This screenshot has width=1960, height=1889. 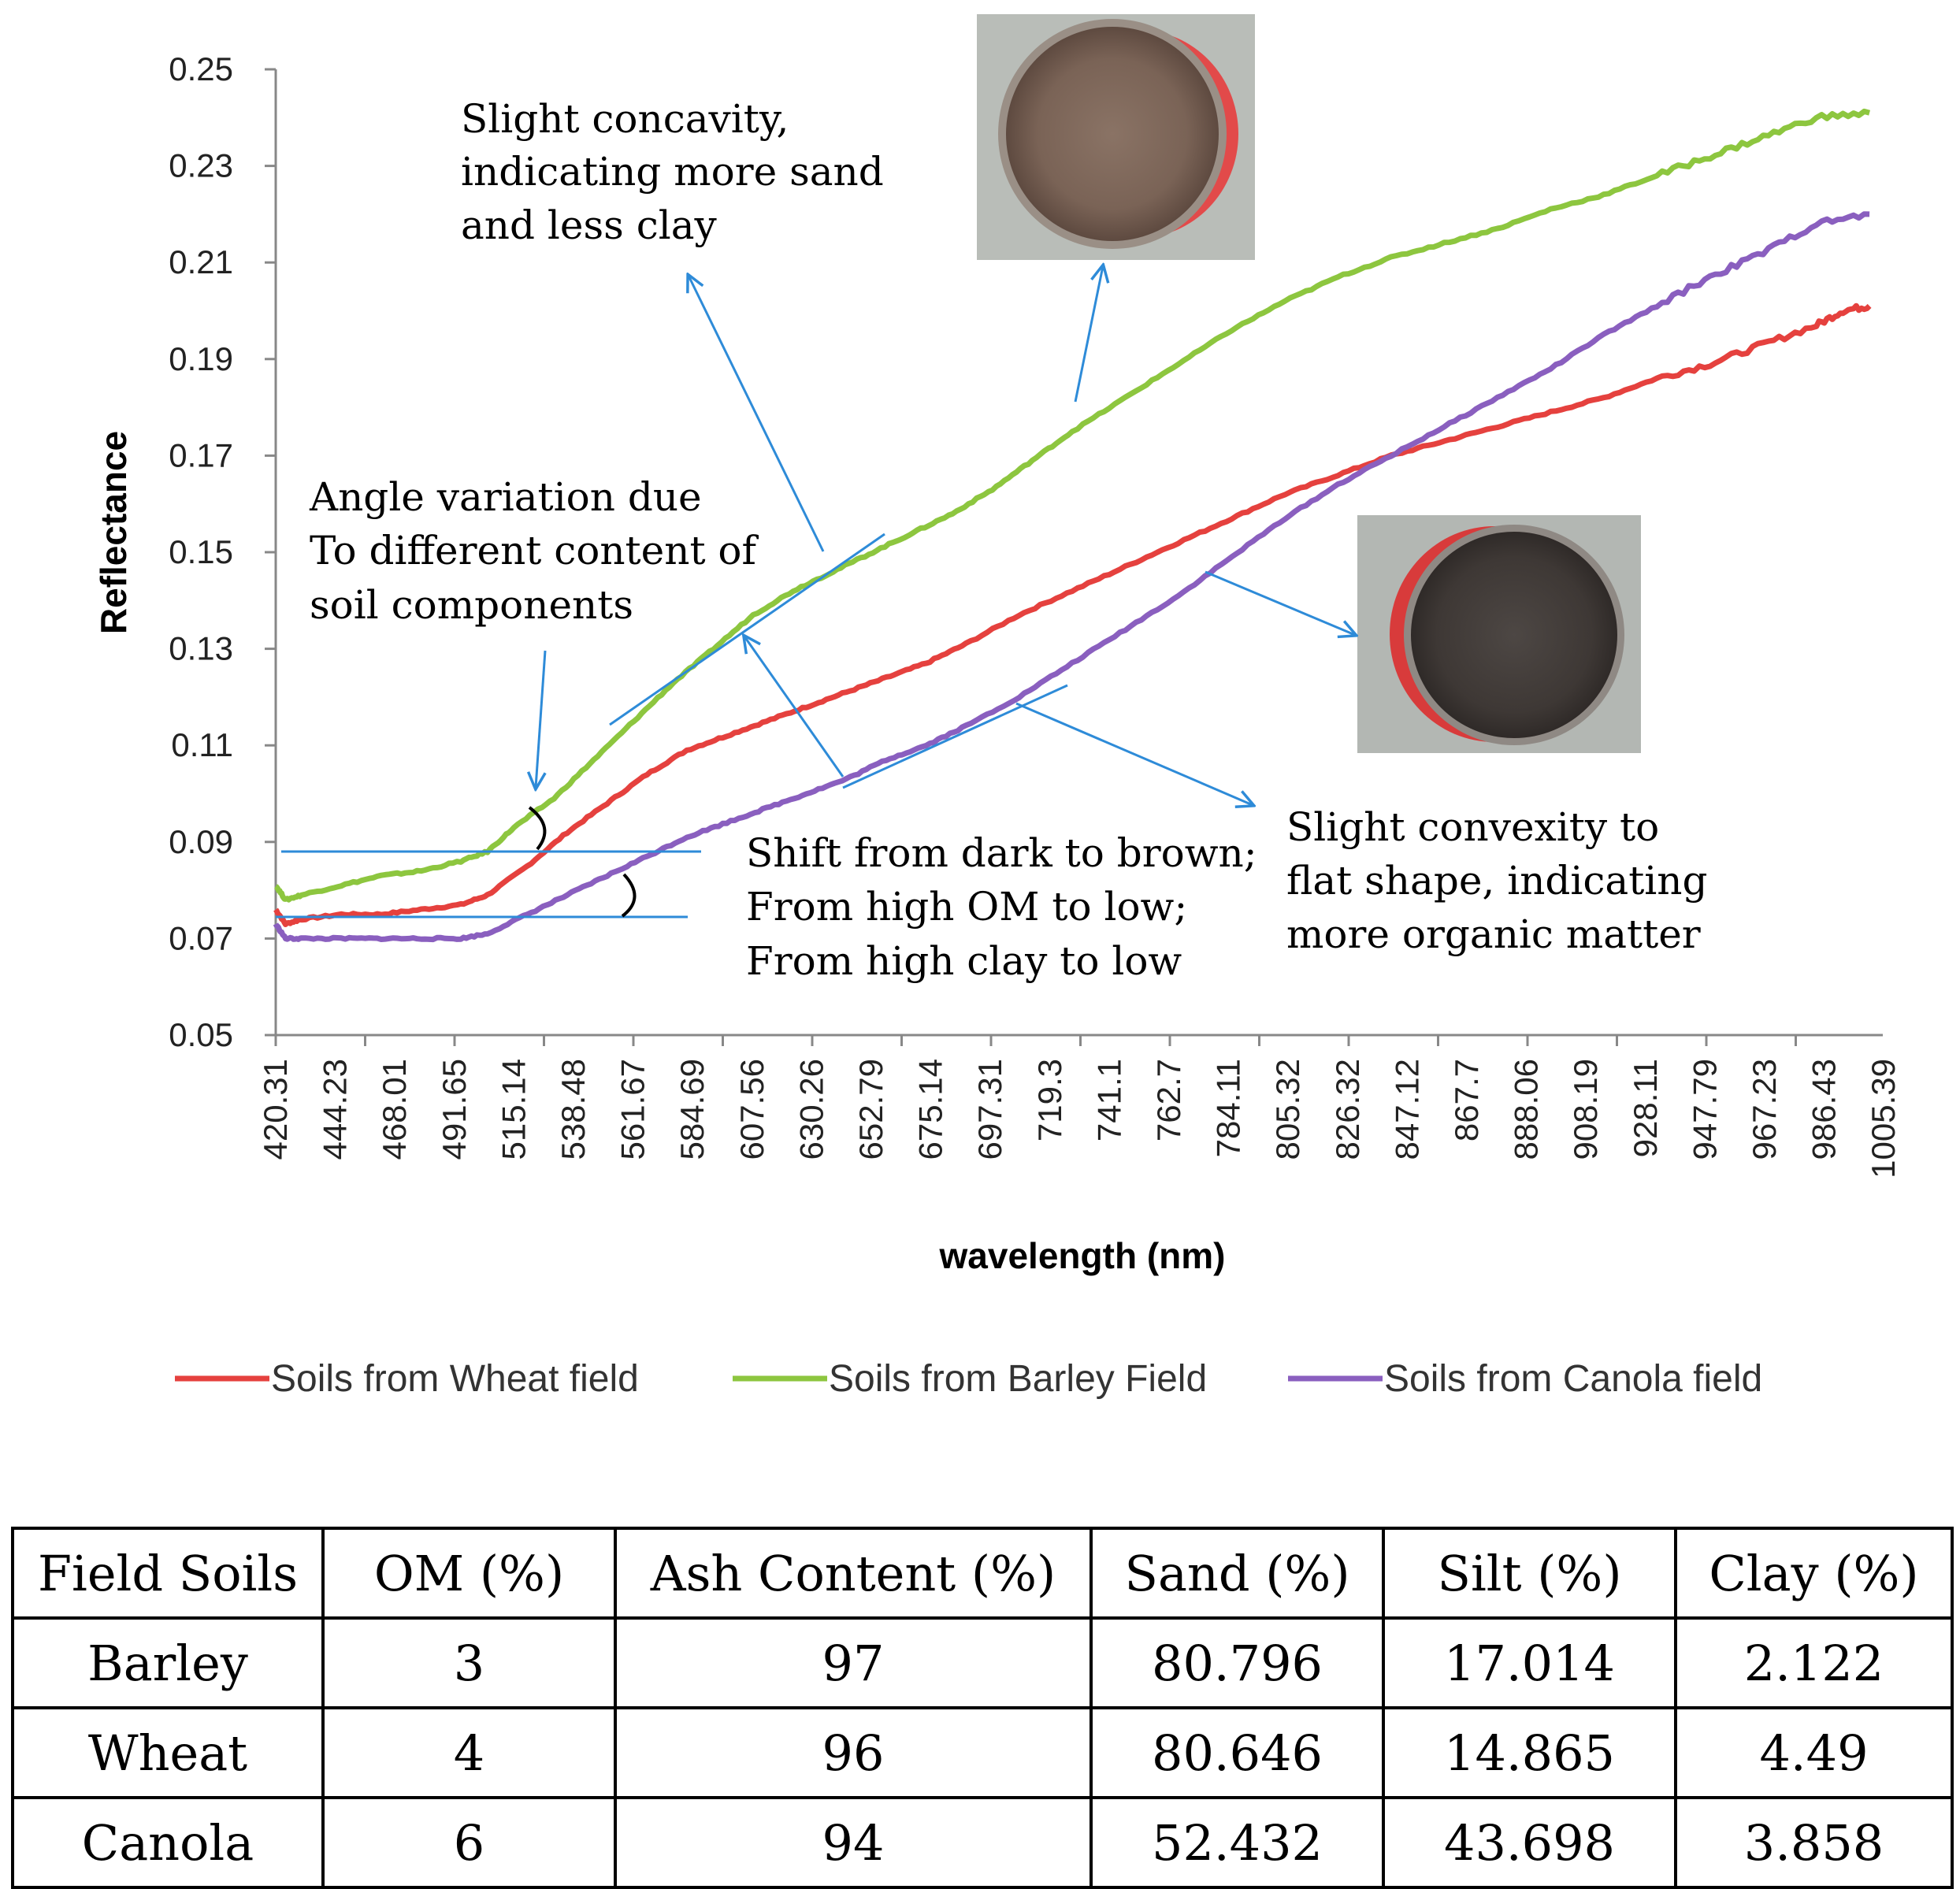 I want to click on svg-text: indicating more sand, so click(x=672, y=172).